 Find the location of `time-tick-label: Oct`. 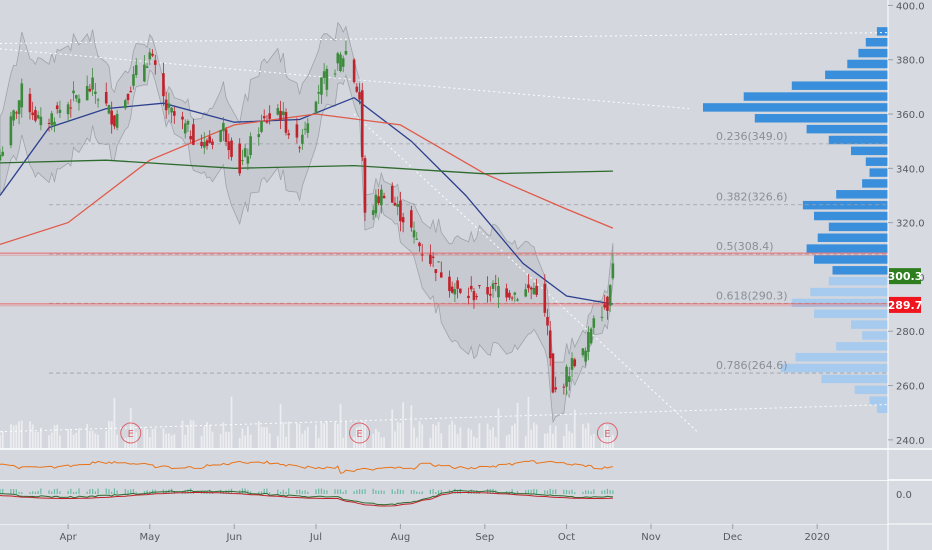

time-tick-label: Oct is located at coordinates (566, 537).